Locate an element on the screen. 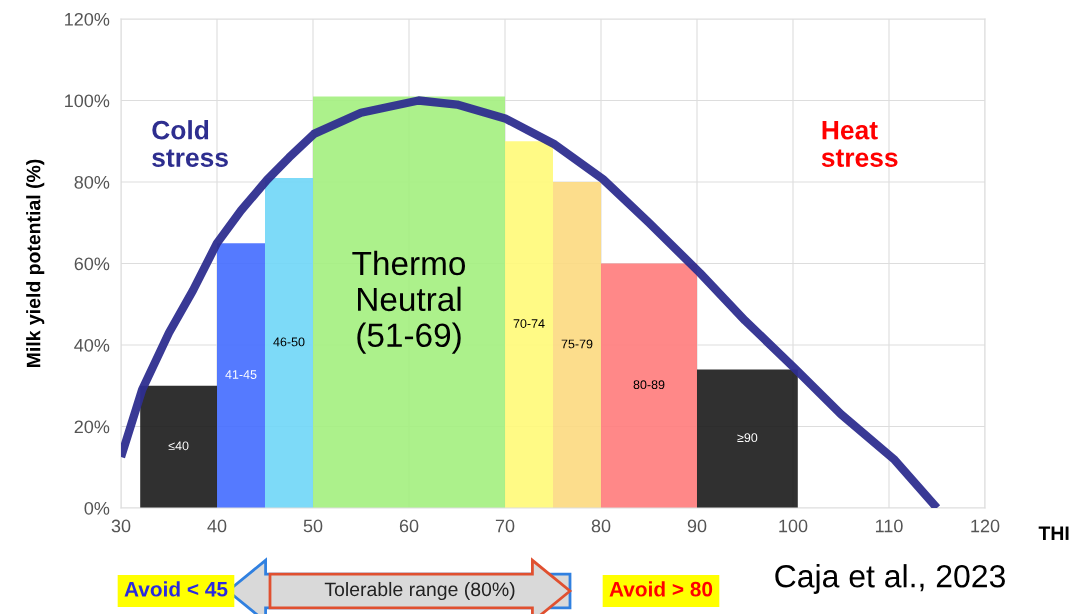  x-tick-label: 50 is located at coordinates (313, 526).